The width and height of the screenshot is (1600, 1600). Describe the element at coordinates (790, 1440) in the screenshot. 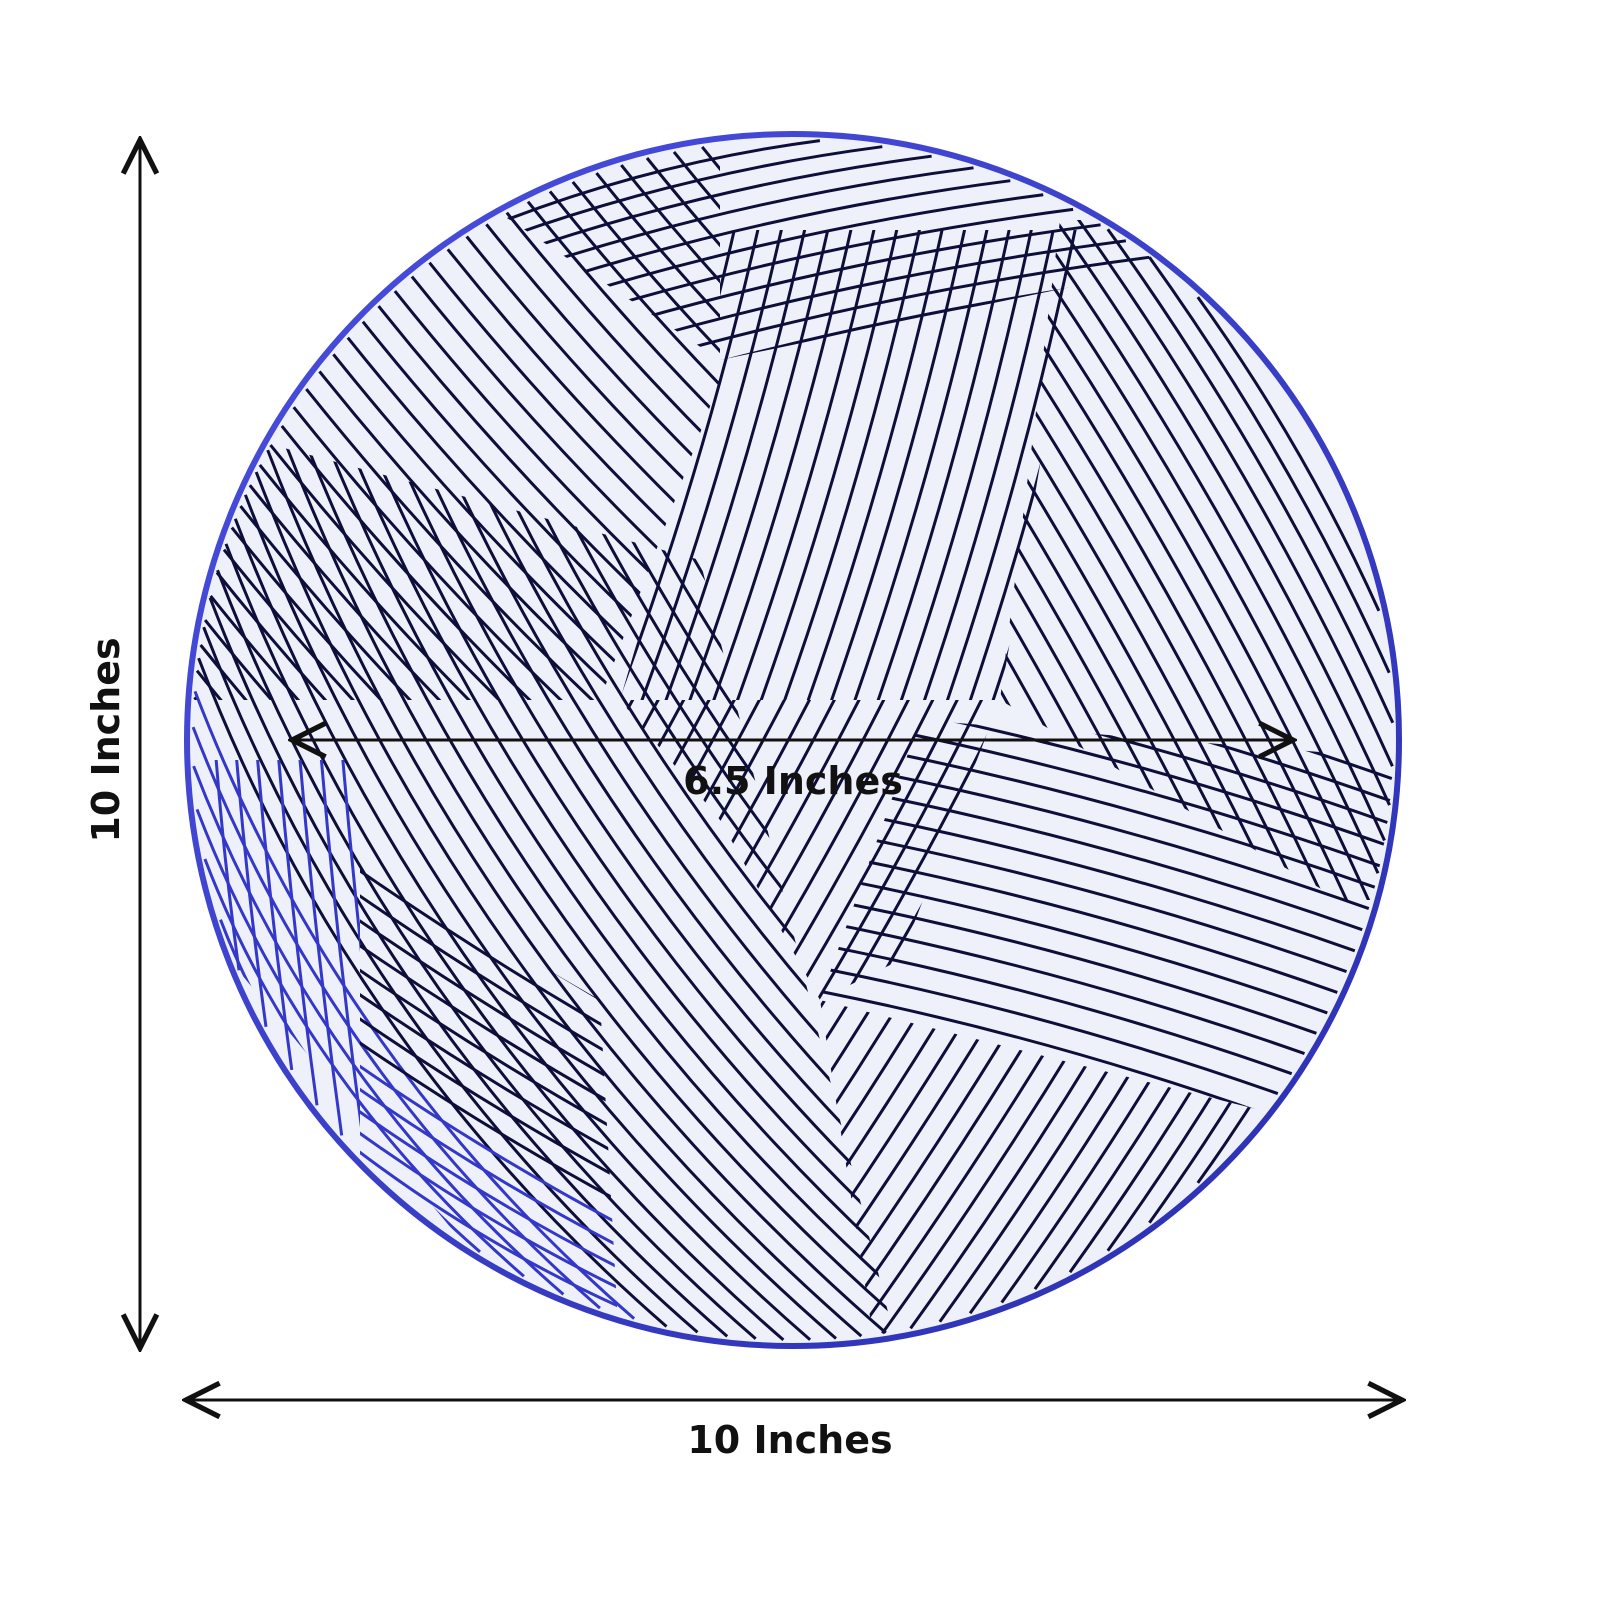

I see `width-label: 10 Inches` at that location.